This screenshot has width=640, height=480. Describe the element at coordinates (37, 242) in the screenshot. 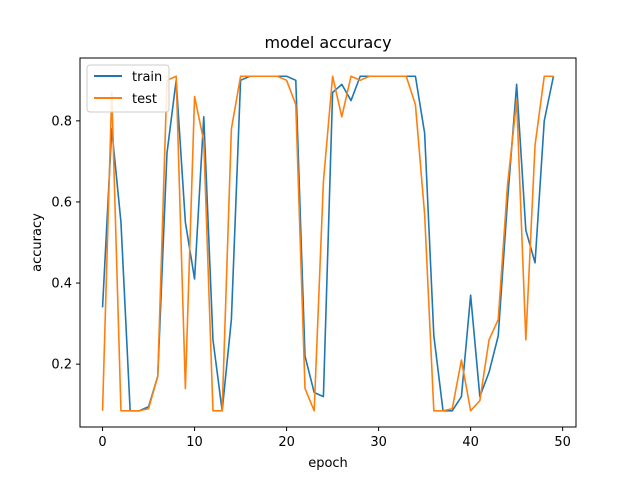

I see `y-axis-title: accuracy` at that location.